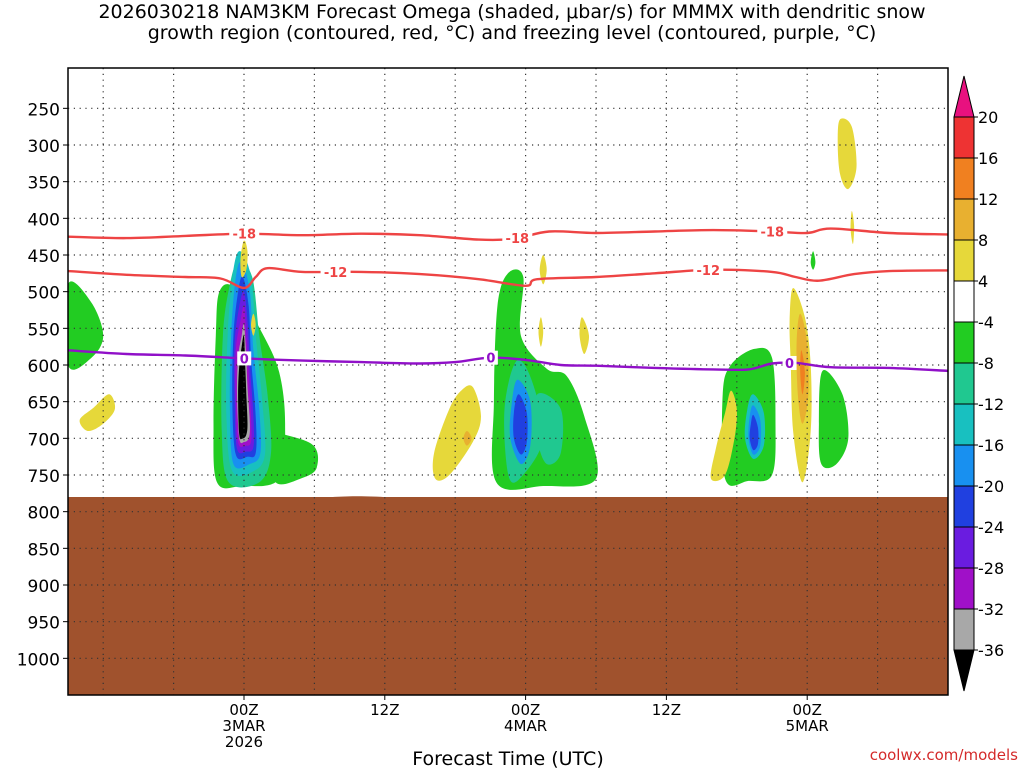 The image size is (1024, 768). Describe the element at coordinates (991, 486) in the screenshot. I see `colorbar-label: -20` at that location.